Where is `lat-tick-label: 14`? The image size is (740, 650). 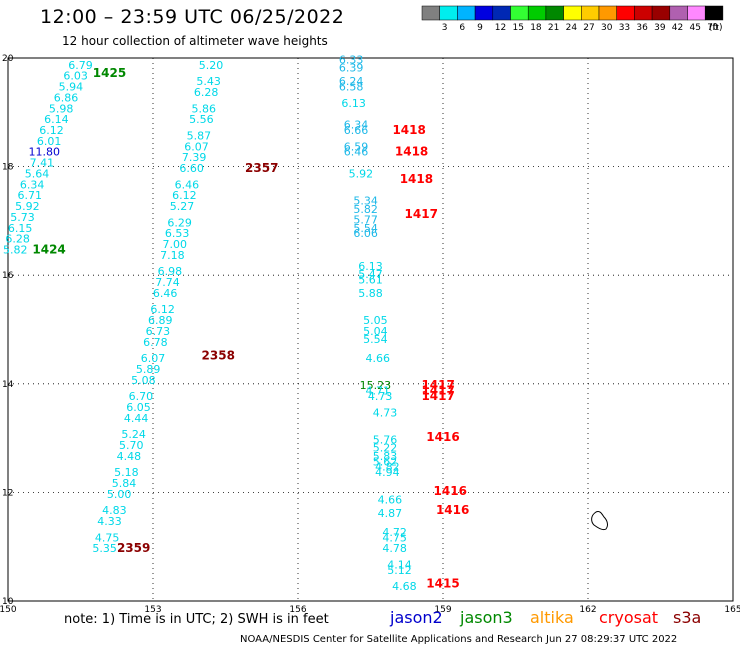 lat-tick-label: 14 is located at coordinates (8, 385).